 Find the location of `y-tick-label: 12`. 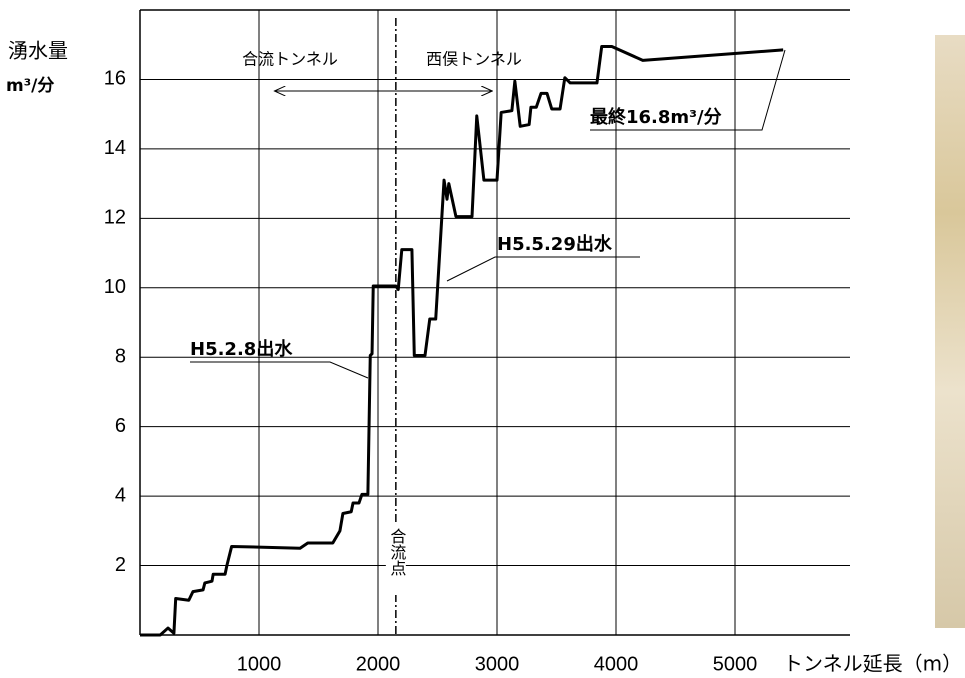

y-tick-label: 12 is located at coordinates (115, 218).